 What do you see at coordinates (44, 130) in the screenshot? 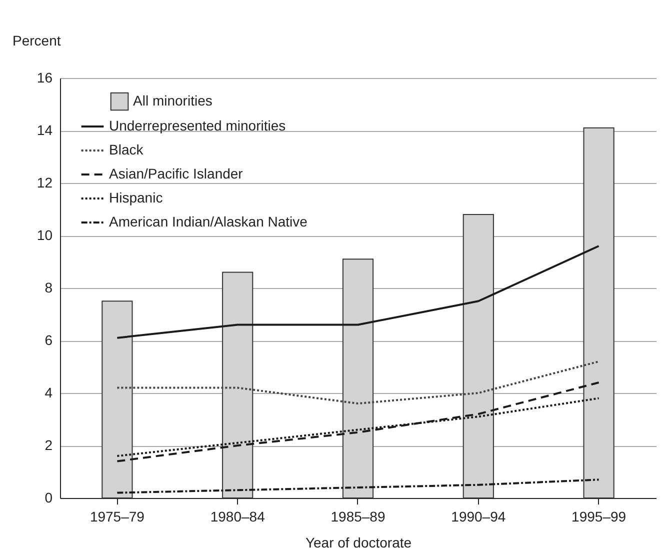
I see `y-tick-label: 14` at bounding box center [44, 130].